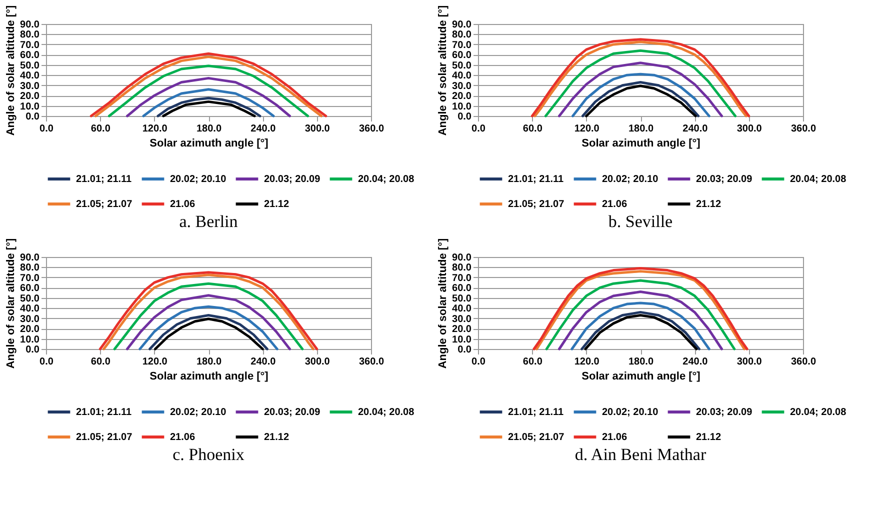 Image resolution: width=880 pixels, height=508 pixels. I want to click on text: a. Berlin, so click(208, 221).